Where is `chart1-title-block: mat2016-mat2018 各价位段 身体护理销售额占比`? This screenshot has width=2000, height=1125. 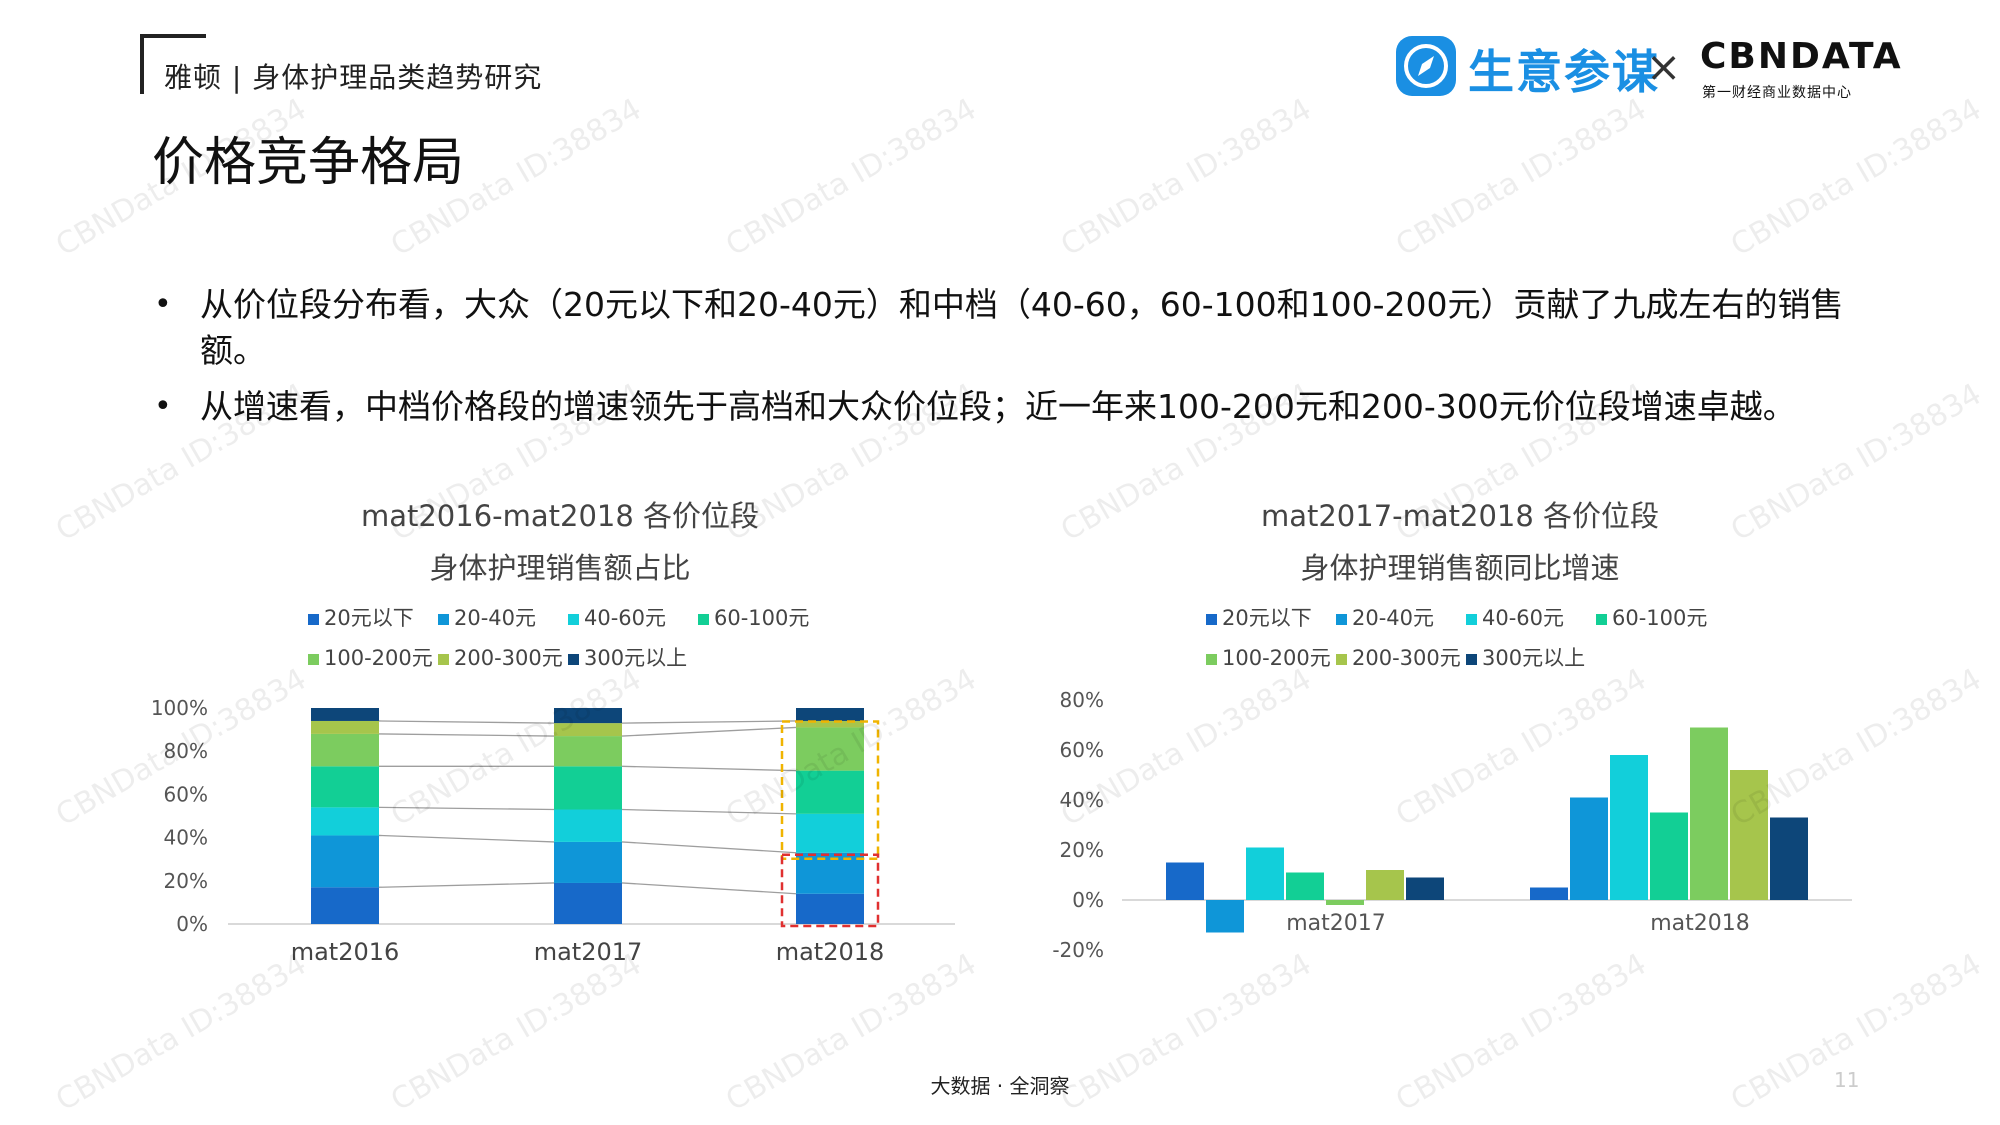
chart1-title-block: mat2016-mat2018 各价位段 身体护理销售额占比 is located at coordinates (560, 542).